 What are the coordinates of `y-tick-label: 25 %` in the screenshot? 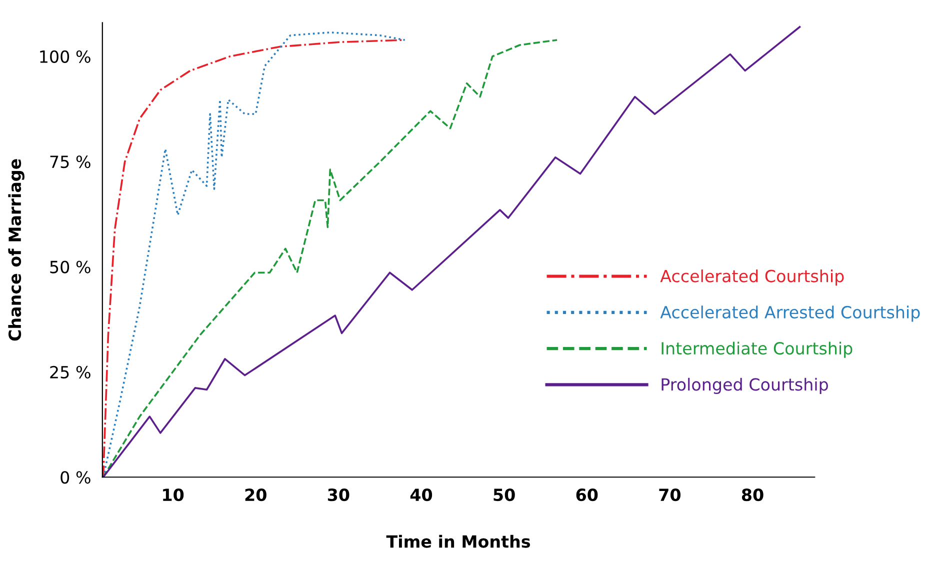 It's located at (70, 372).